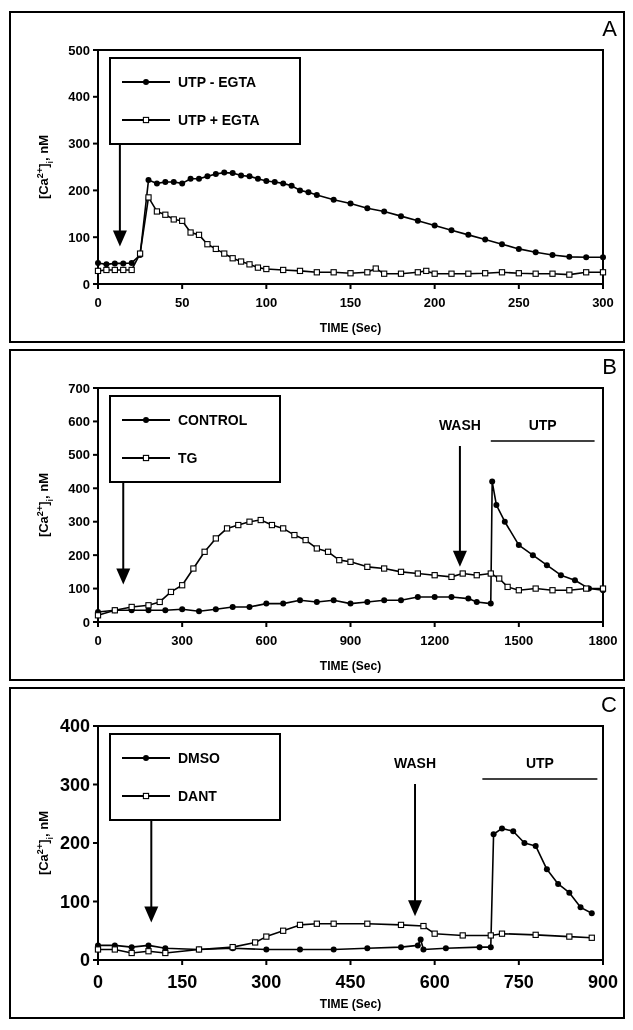 The height and width of the screenshot is (1030, 633). Describe the element at coordinates (86, 622) in the screenshot. I see `y-tick-label: 0` at that location.